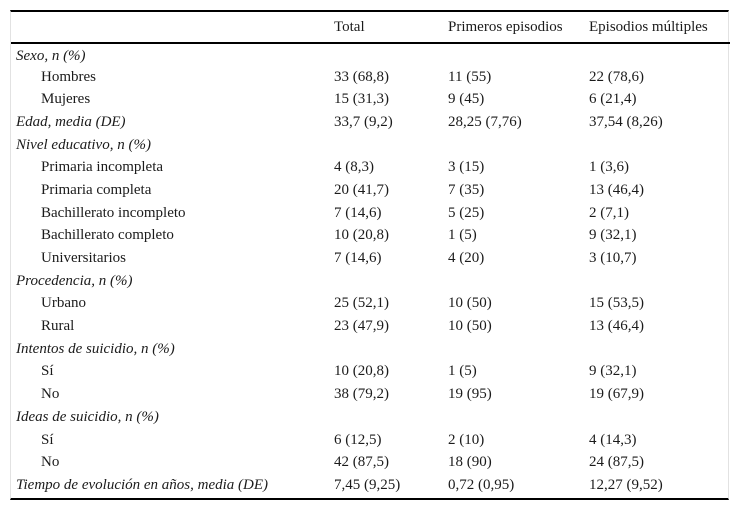 The image size is (738, 513). I want to click on cell-value: 2 (10), so click(466, 439).